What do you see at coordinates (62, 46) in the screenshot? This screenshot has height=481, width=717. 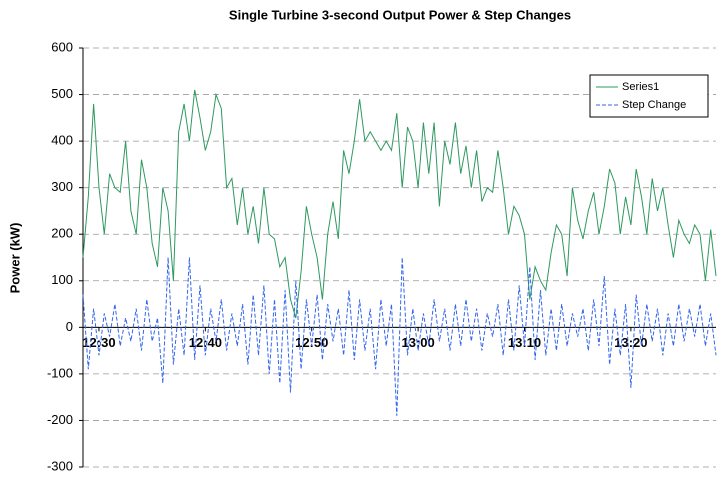 I see `y-tick-label: 600` at bounding box center [62, 46].